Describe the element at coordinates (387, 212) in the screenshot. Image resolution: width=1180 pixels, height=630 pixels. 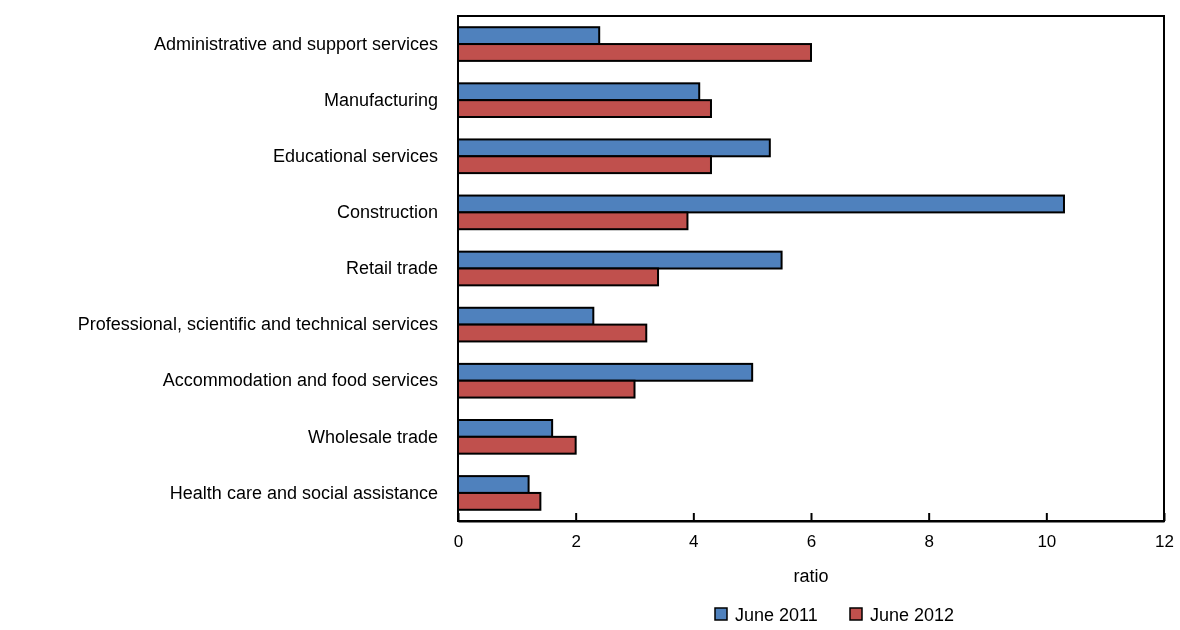
I see `y-tick-label: Construction` at that location.